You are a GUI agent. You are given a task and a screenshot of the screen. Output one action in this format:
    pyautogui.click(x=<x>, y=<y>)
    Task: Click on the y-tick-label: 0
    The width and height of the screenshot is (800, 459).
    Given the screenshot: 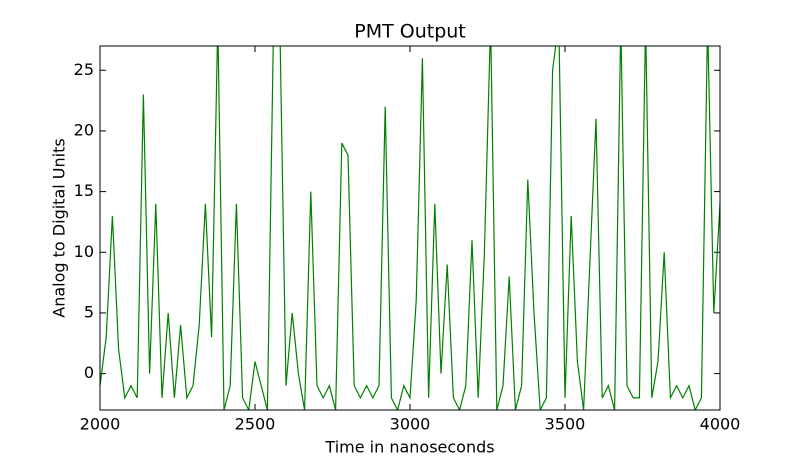 What is the action you would take?
    pyautogui.click(x=89, y=372)
    